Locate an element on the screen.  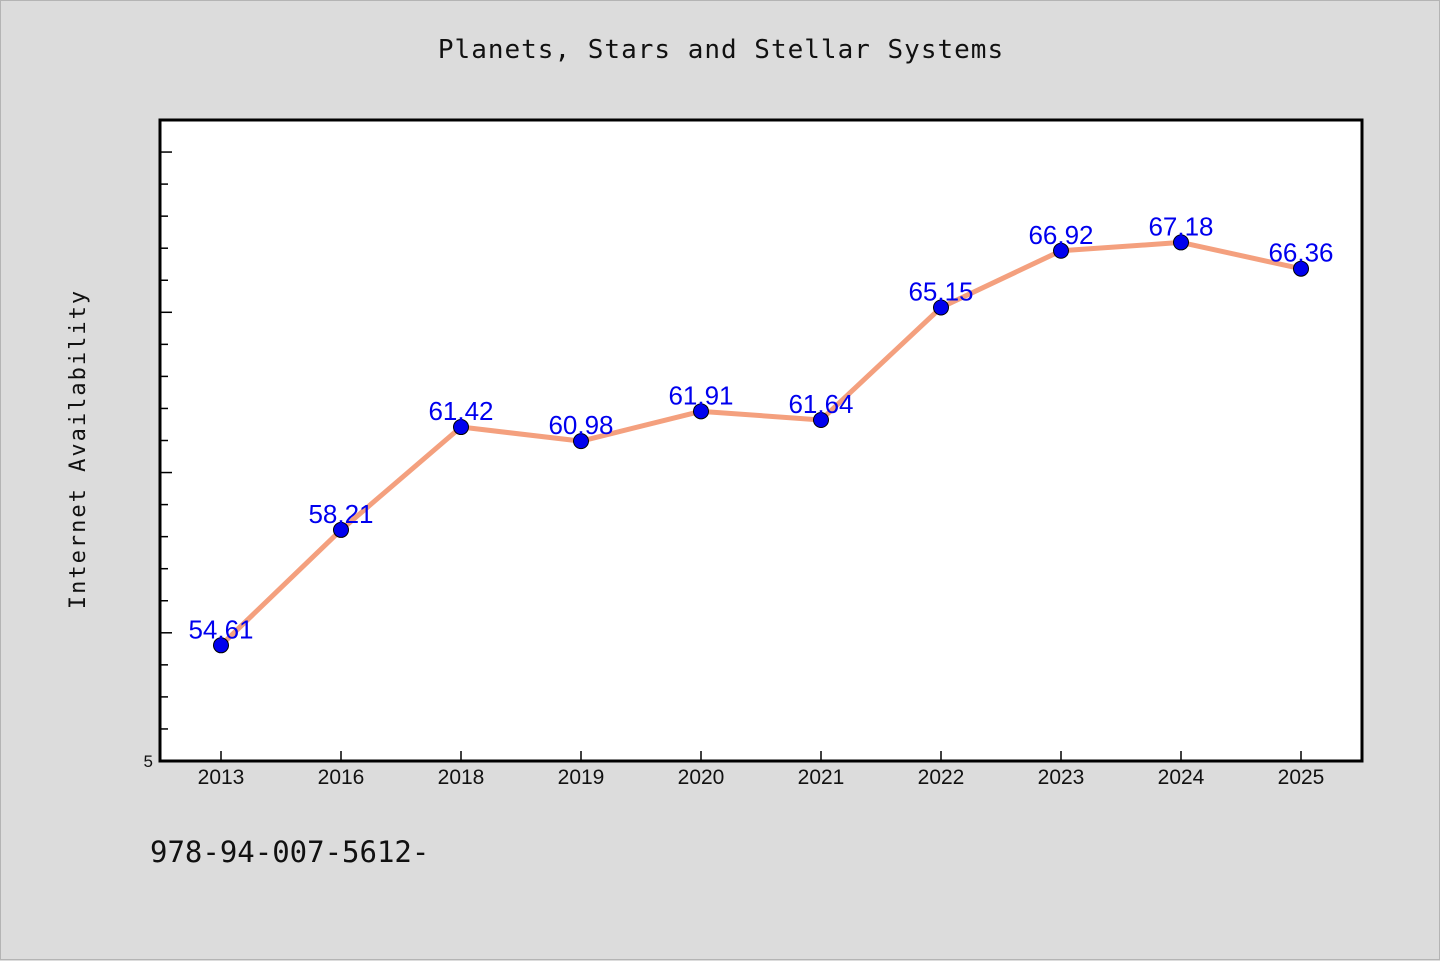
x-axis-ticks is located at coordinates (761, 756).